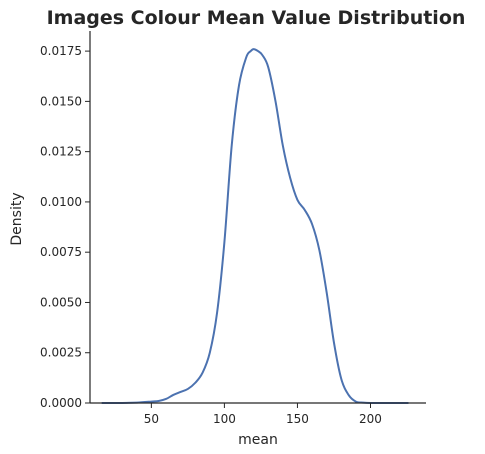 This screenshot has height=454, width=485. Describe the element at coordinates (61, 403) in the screenshot. I see `y-tick-label: 0.0000` at that location.